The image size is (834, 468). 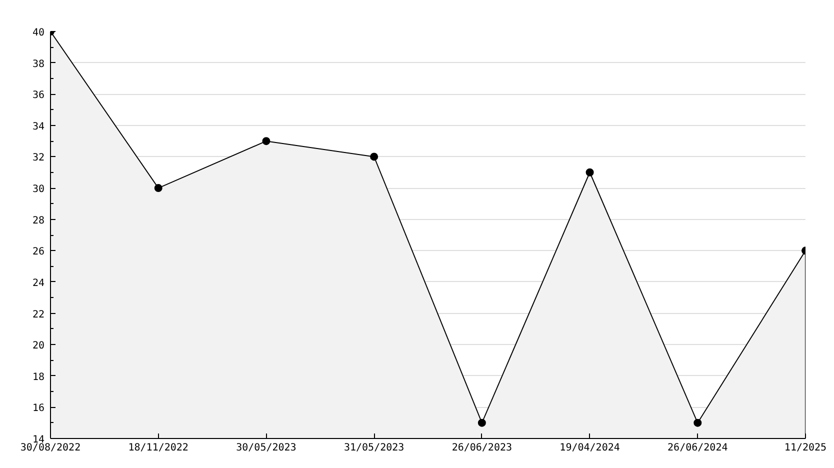 What do you see at coordinates (38, 346) in the screenshot?
I see `y-tick-label: 20` at bounding box center [38, 346].